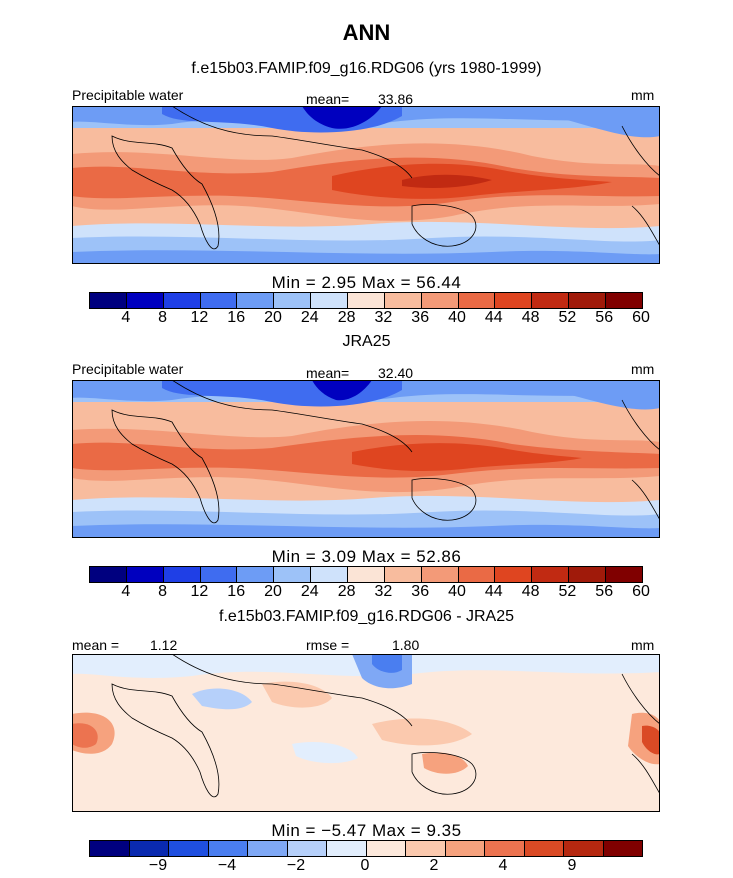 This screenshot has width=733, height=878. Describe the element at coordinates (227, 865) in the screenshot. I see `colorbar-tick-label: −4` at that location.